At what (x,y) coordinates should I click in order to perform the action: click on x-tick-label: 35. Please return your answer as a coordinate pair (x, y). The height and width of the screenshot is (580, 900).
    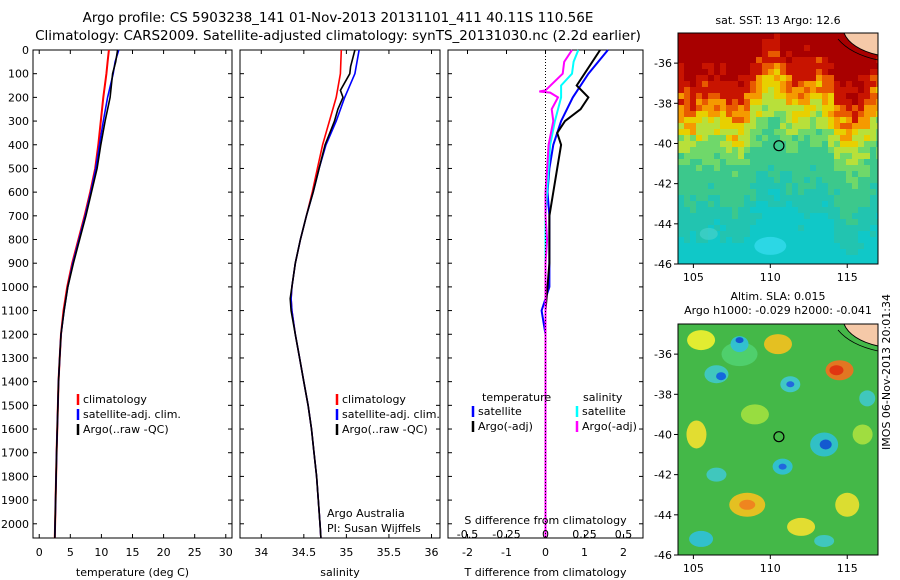
    Looking at the image, I should click on (346, 552).